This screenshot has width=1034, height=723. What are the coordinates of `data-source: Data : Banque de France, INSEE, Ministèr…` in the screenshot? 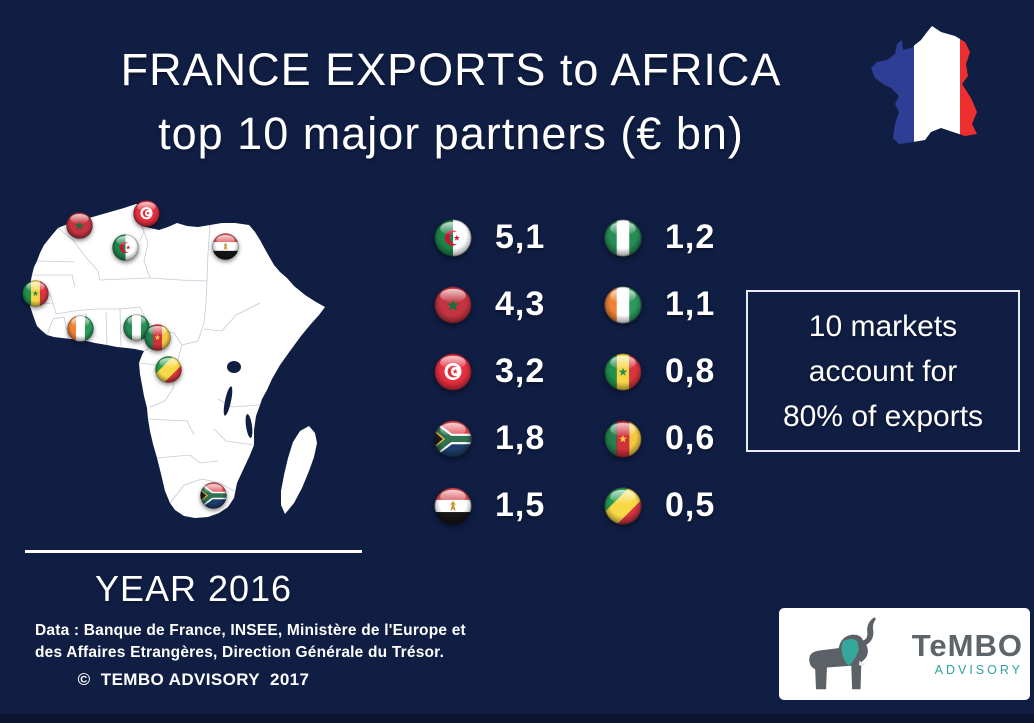 It's located at (250, 642).